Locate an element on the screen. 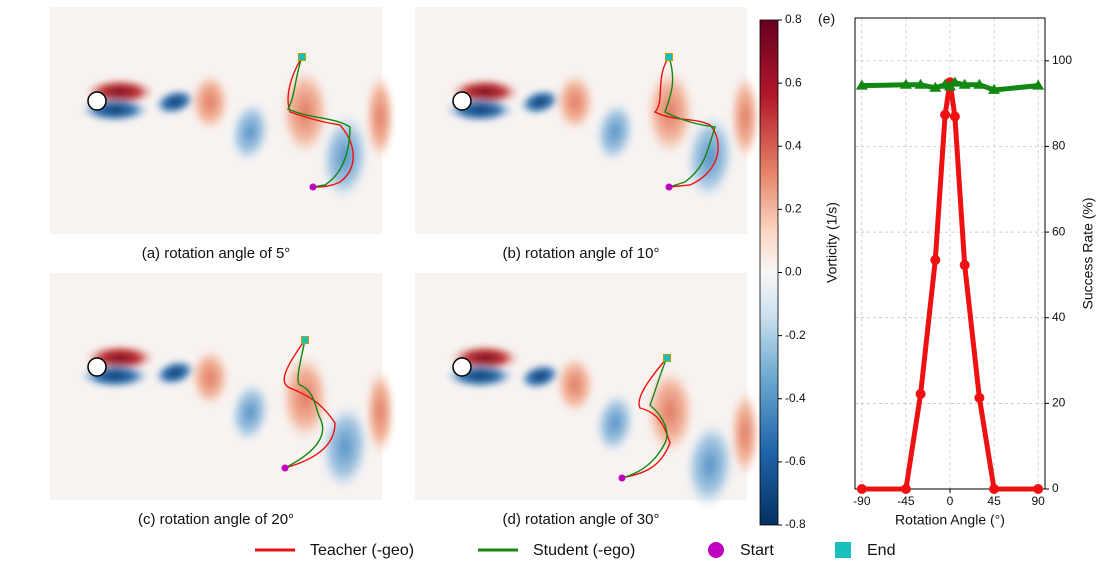 Image resolution: width=1111 pixels, height=567 pixels. panel-caption: (b) rotation angle of 10° is located at coordinates (581, 253).